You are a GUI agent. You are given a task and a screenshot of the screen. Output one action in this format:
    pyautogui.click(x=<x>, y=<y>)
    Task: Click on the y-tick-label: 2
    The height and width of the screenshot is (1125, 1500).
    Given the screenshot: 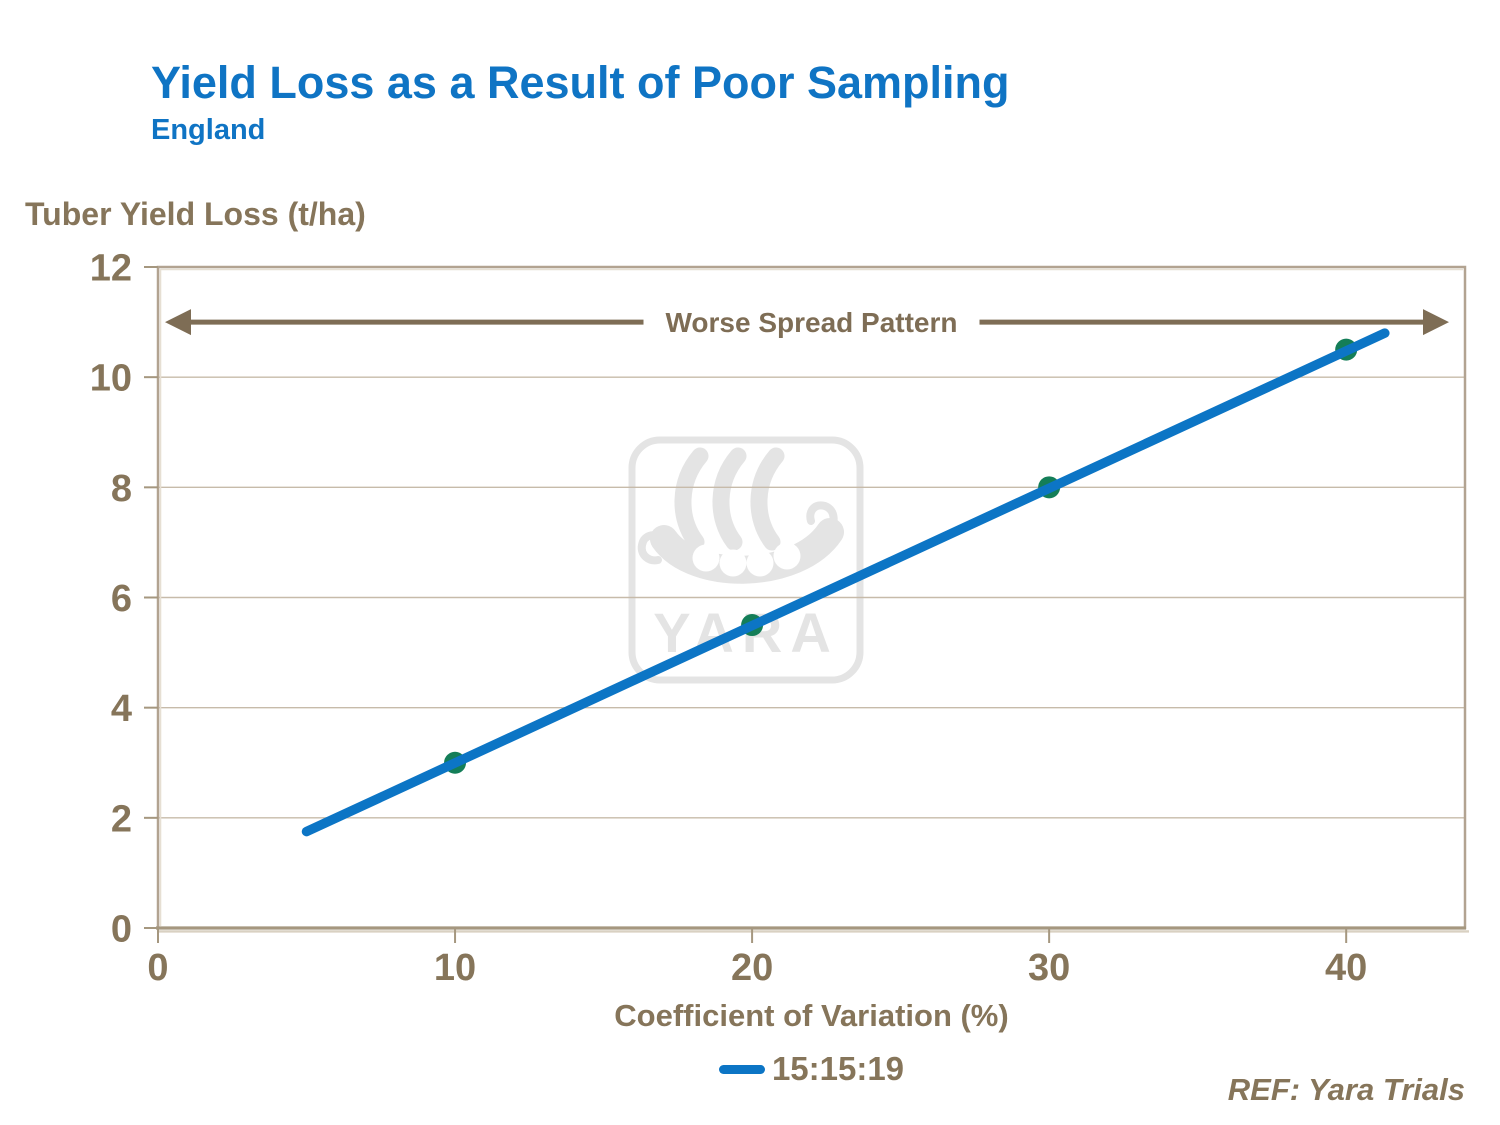 What is the action you would take?
    pyautogui.click(x=121, y=819)
    